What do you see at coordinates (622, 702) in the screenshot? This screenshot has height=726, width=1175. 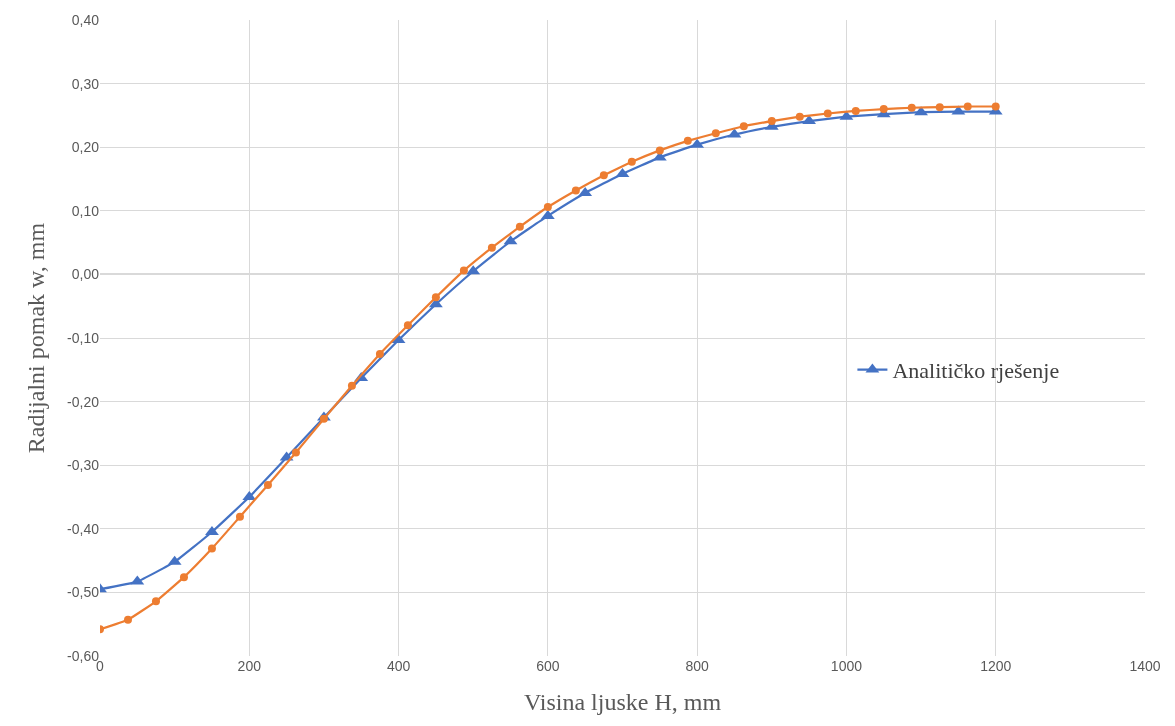 I see `x-axis-title: Visina ljuske H, mm` at bounding box center [622, 702].